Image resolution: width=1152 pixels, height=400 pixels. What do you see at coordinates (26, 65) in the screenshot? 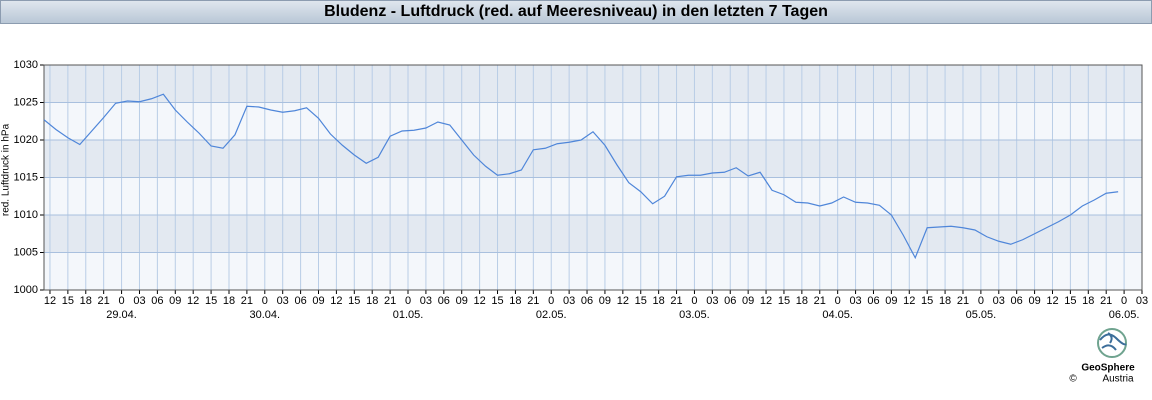
I see `y-tick-label: 1030` at bounding box center [26, 65].